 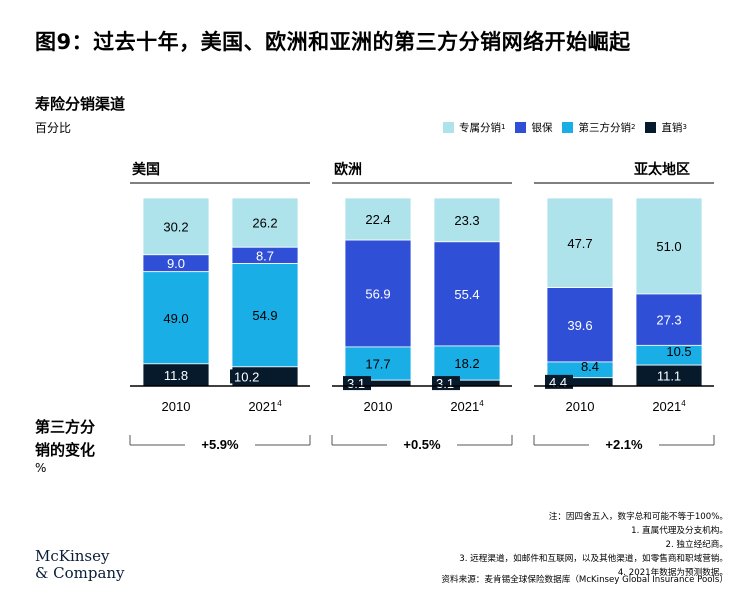 What do you see at coordinates (333, 42) in the screenshot?
I see `chart-title: 图9：过去十年，美国、欧洲和亚洲的第三方分销网络开始崛起` at bounding box center [333, 42].